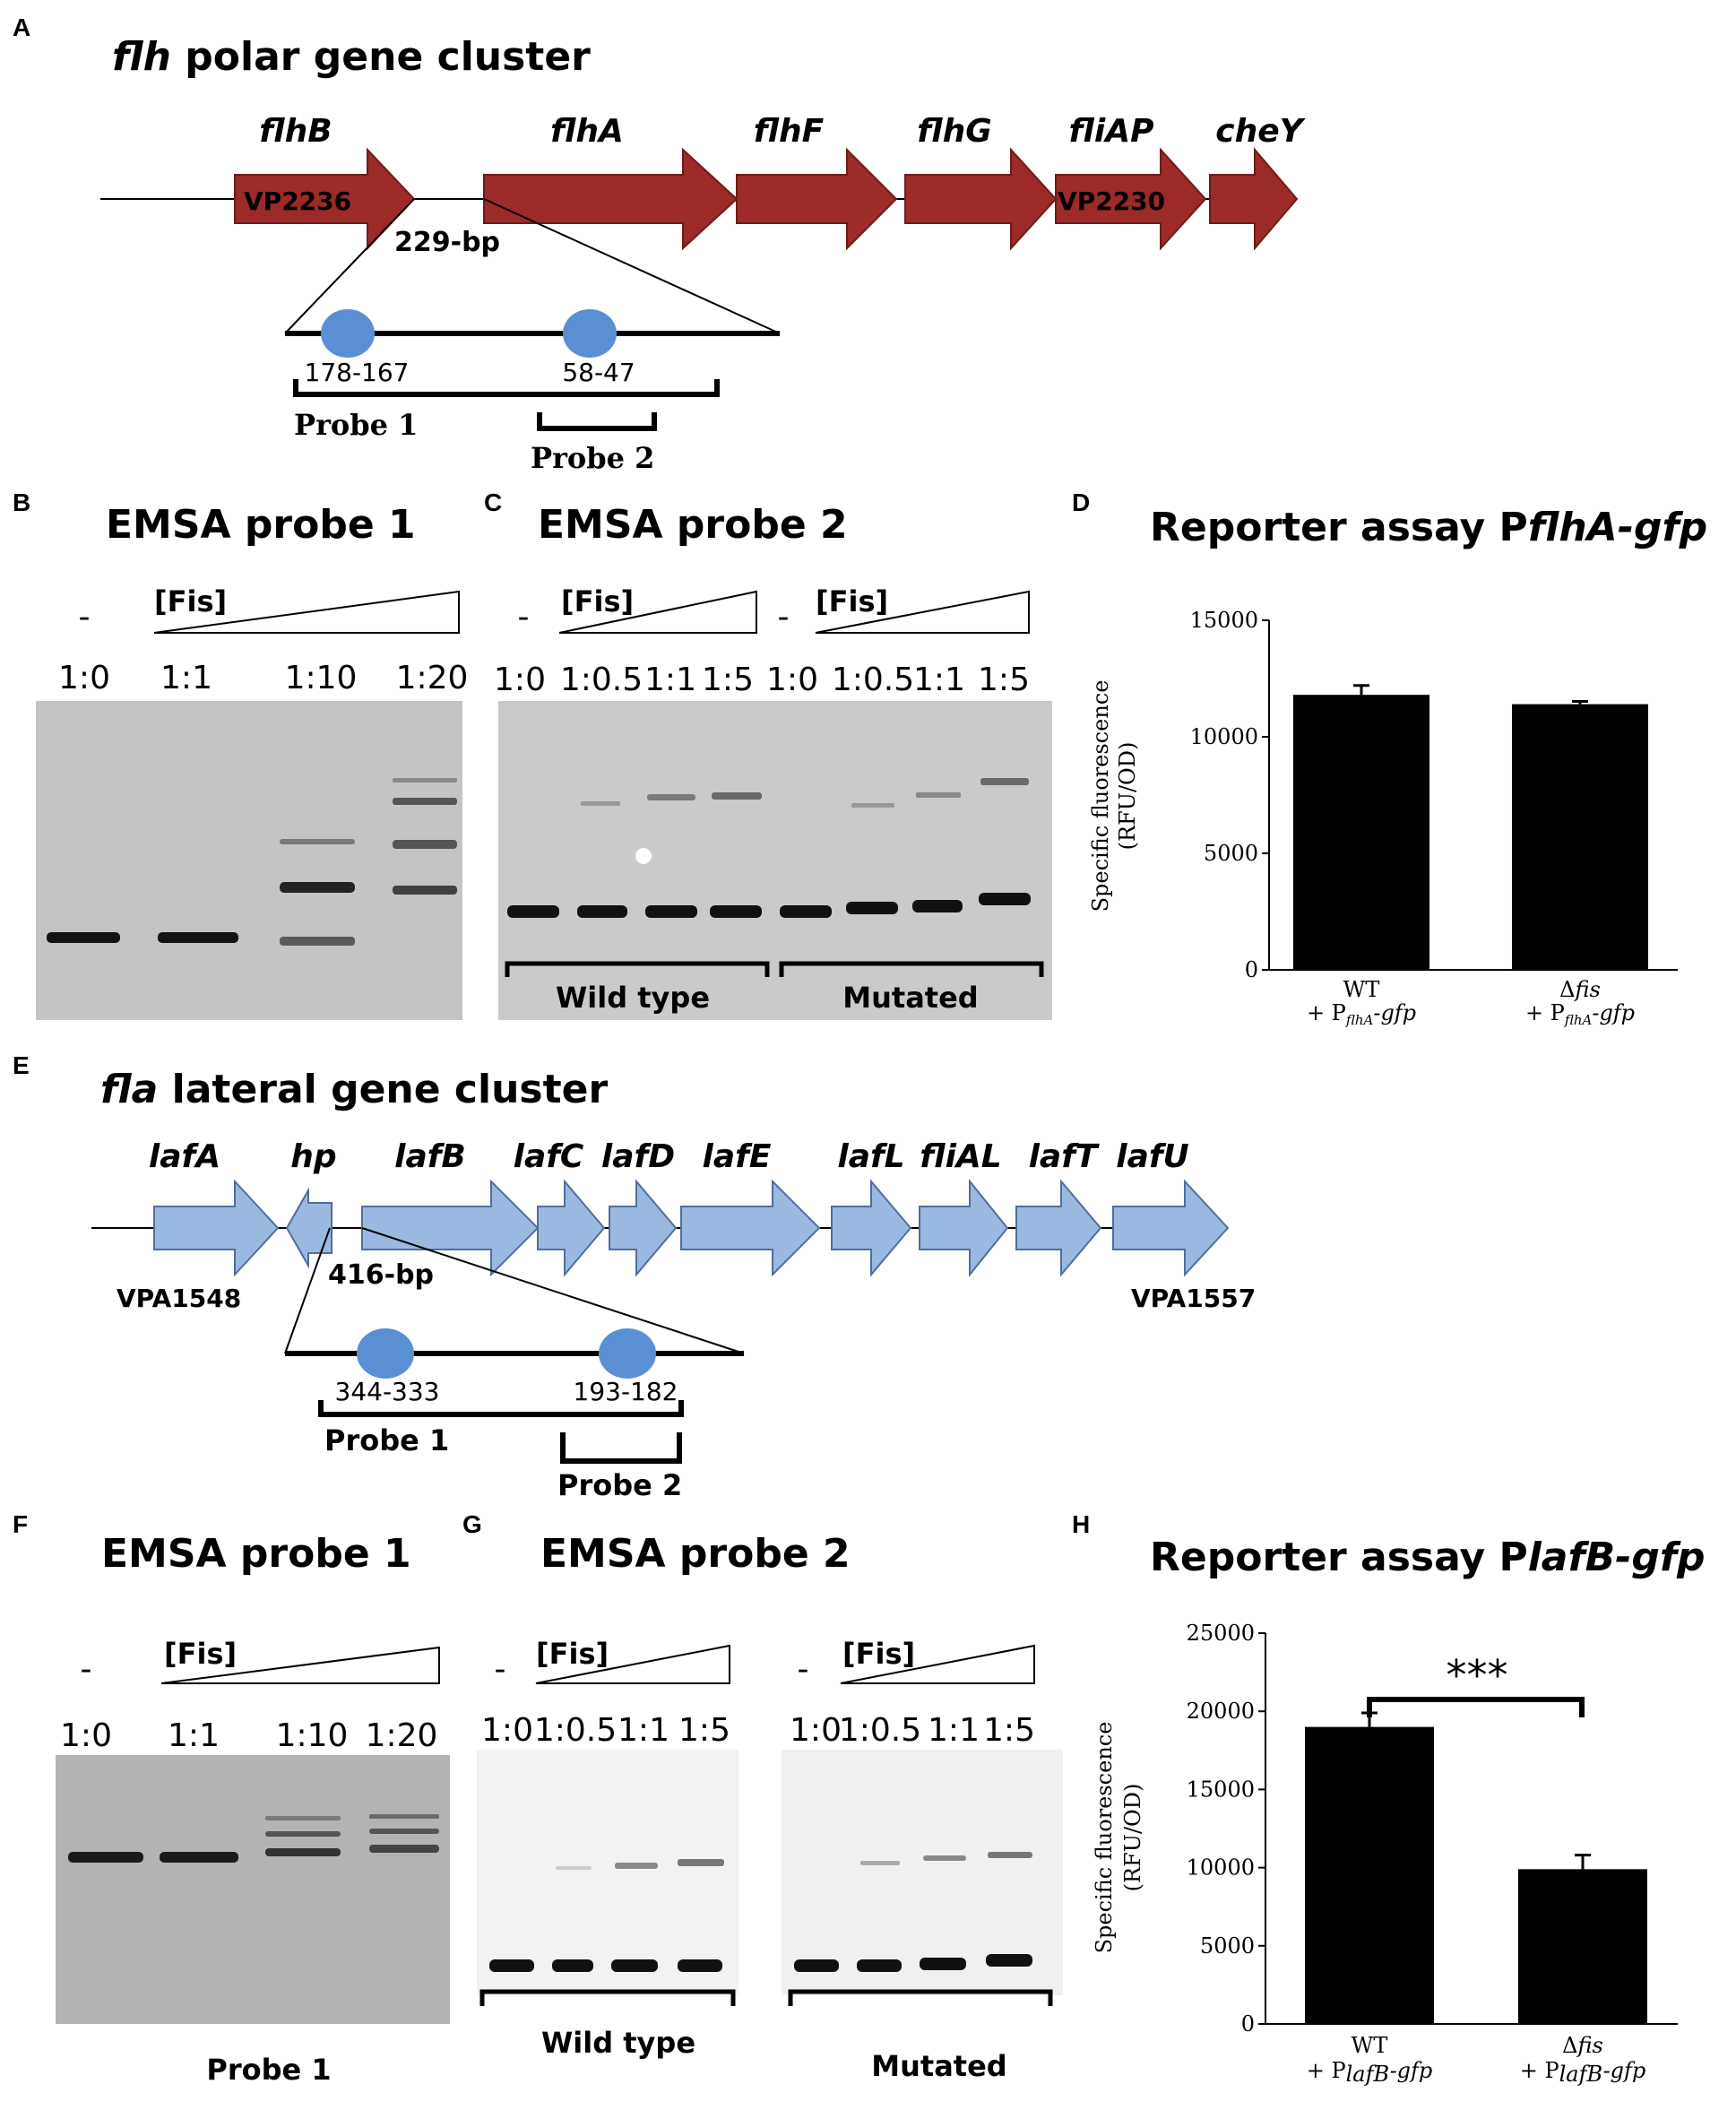 The height and width of the screenshot is (2110, 1736). Describe the element at coordinates (194, 1735) in the screenshot. I see `ratio-f-2: 1:1` at that location.